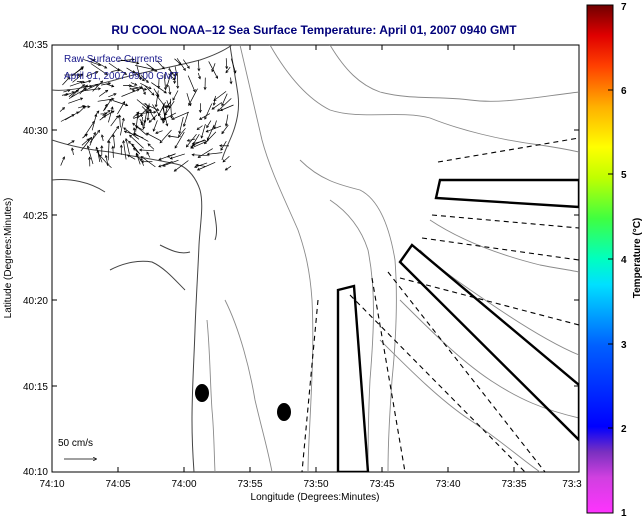  What do you see at coordinates (35, 472) in the screenshot?
I see `y-tick: 40:10` at bounding box center [35, 472].